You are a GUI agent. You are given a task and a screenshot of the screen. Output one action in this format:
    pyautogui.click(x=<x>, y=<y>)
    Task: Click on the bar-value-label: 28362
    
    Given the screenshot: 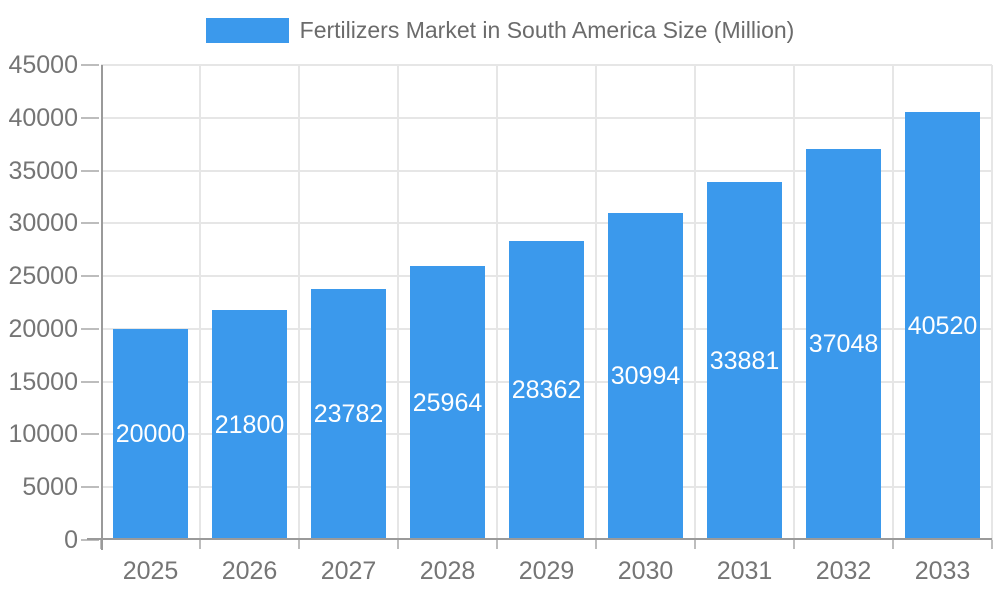 What is the action you would take?
    pyautogui.click(x=546, y=390)
    